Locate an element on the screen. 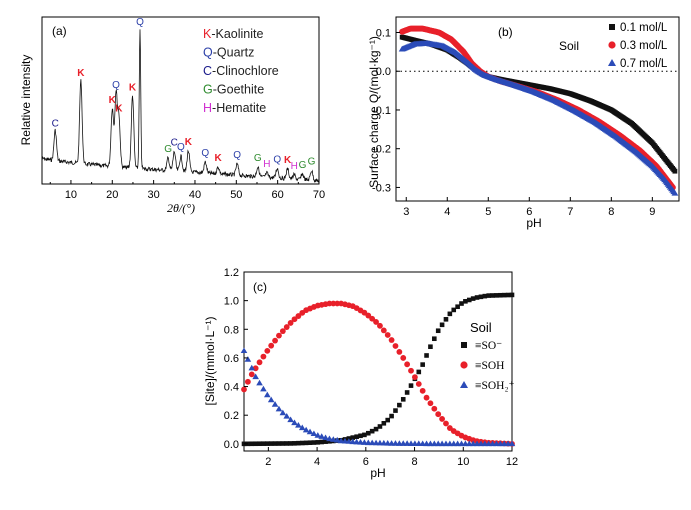 The width and height of the screenshot is (691, 510). c-s0-pt13 is located at coordinates (294, 443).